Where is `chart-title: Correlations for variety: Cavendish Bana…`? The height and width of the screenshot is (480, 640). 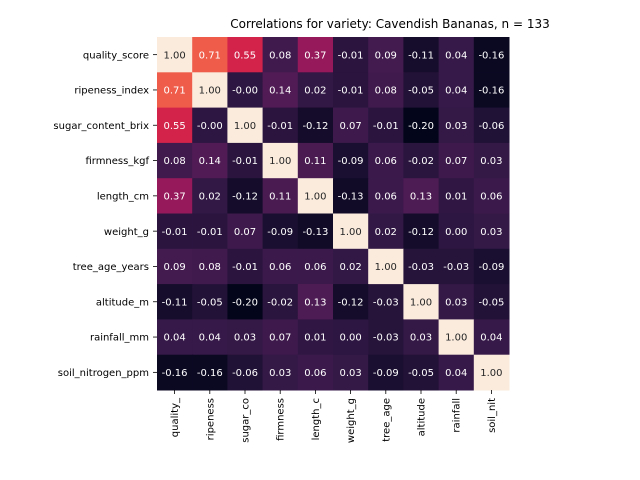
chart-title: Correlations for variety: Cavendish Bana… is located at coordinates (389, 24).